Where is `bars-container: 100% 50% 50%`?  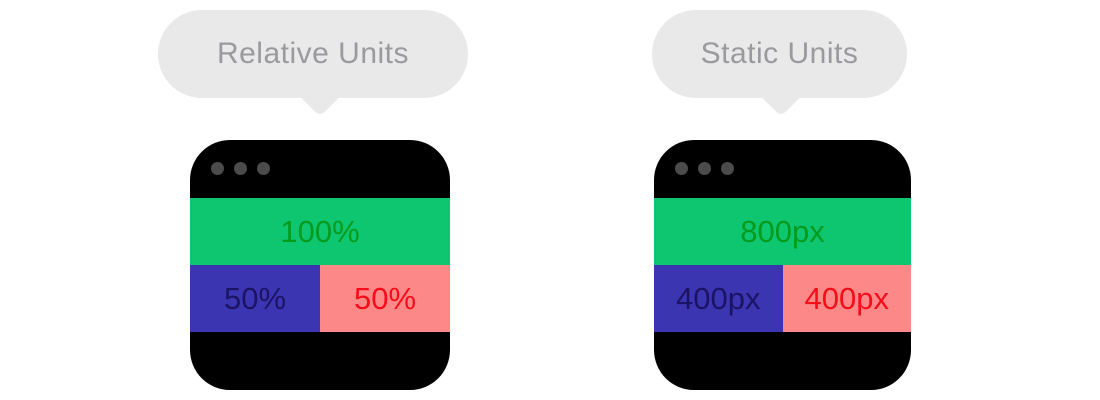 bars-container: 100% 50% 50% is located at coordinates (320, 265).